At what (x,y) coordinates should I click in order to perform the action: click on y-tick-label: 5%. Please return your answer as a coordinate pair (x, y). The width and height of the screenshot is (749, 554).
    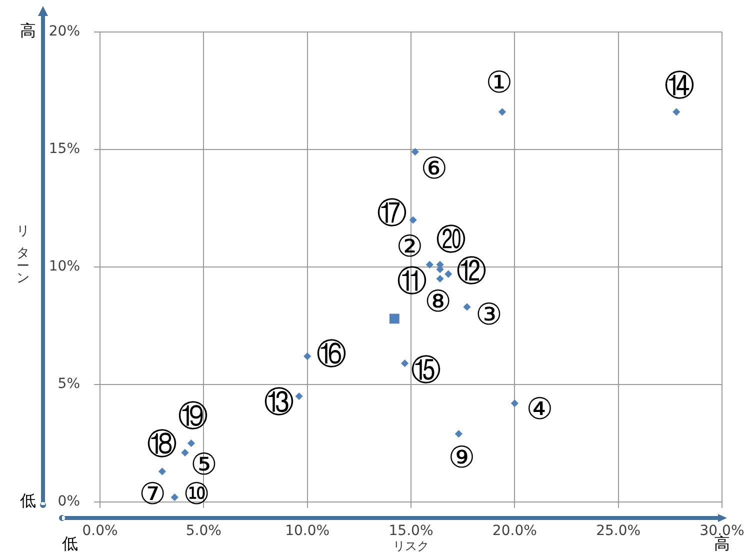
    Looking at the image, I should click on (69, 384).